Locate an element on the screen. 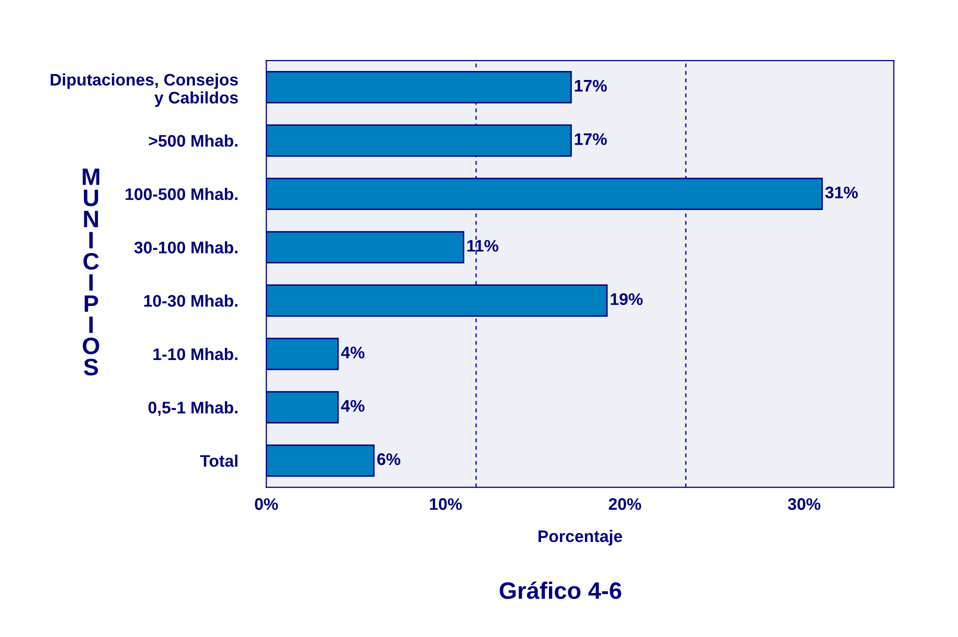 This screenshot has width=958, height=637. y-tick-label: 1-10 Mhab. is located at coordinates (195, 354).